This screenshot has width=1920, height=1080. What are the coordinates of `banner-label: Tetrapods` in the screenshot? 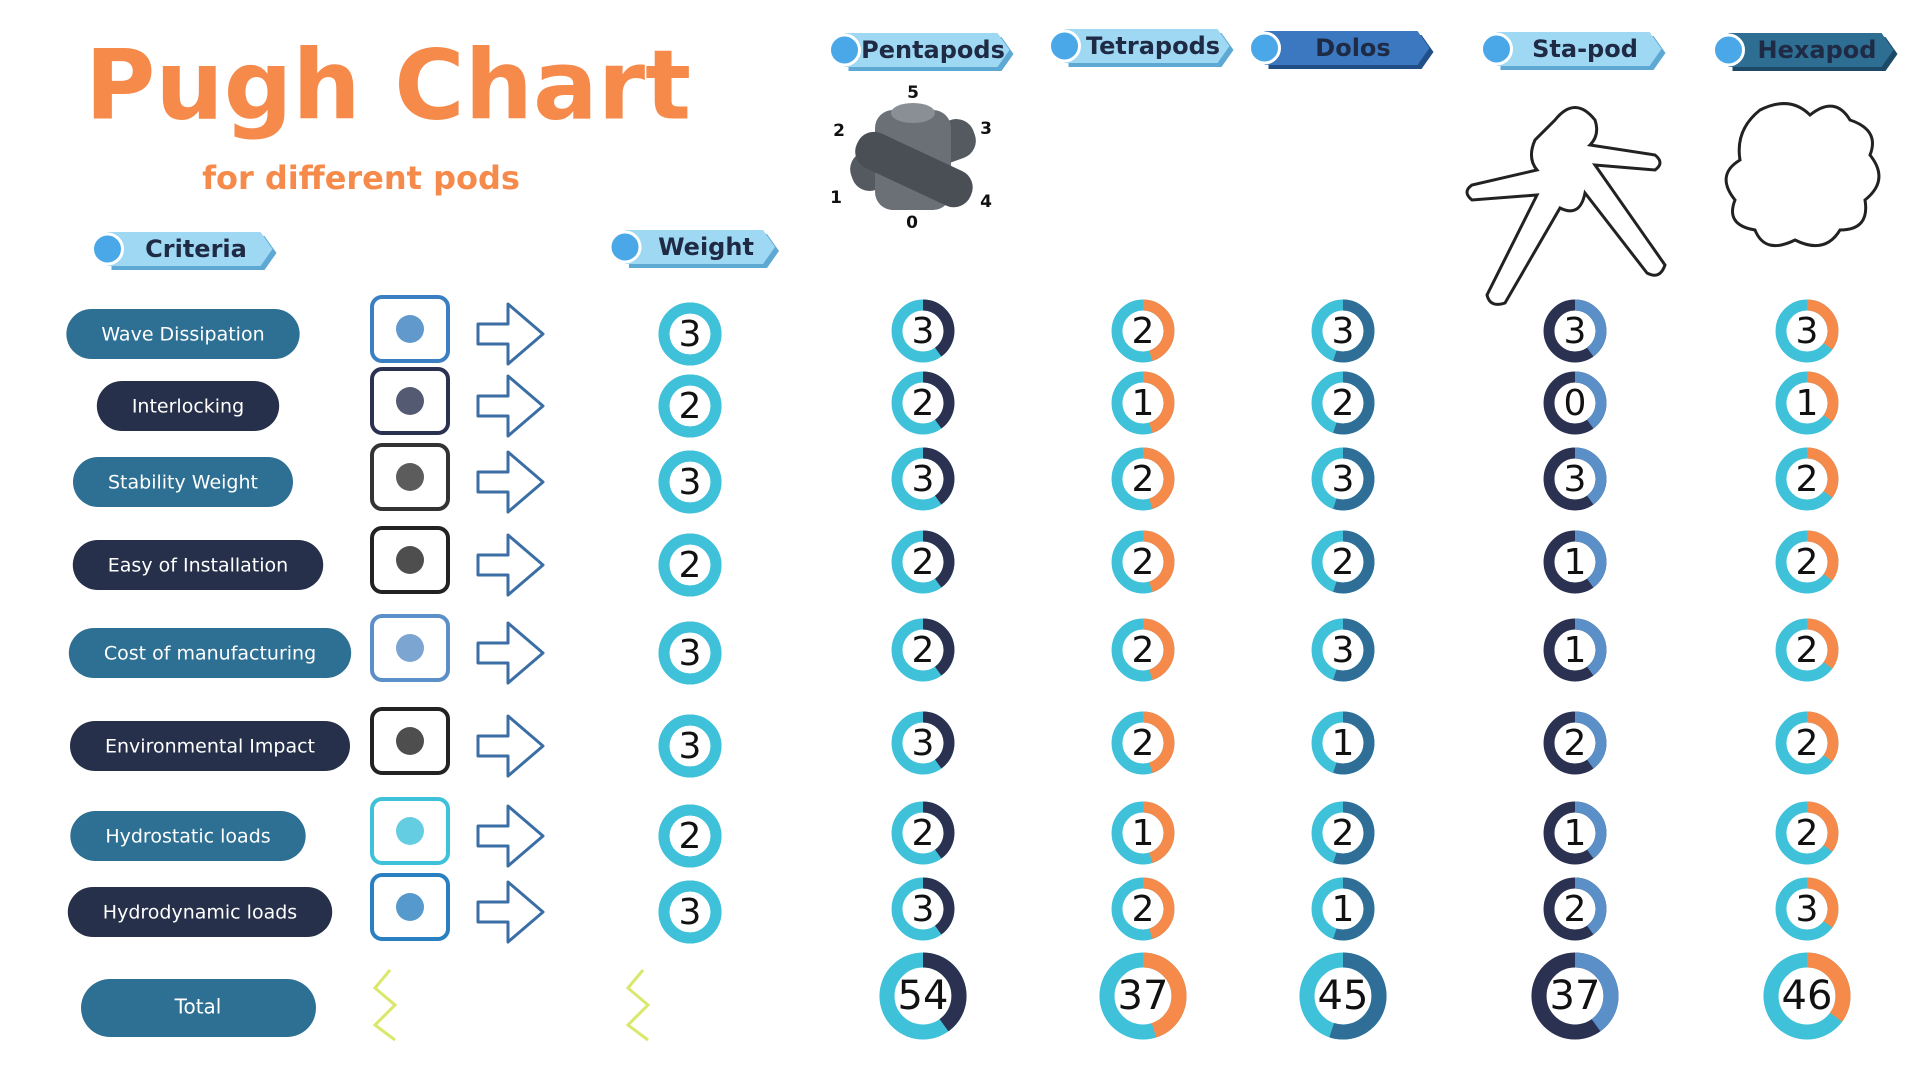 It's located at (1153, 46).